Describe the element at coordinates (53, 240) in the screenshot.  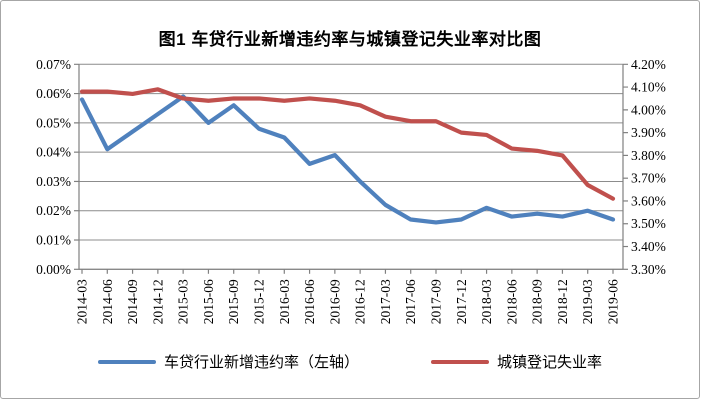
I see `left-axis-tick-label: 0.01%` at that location.